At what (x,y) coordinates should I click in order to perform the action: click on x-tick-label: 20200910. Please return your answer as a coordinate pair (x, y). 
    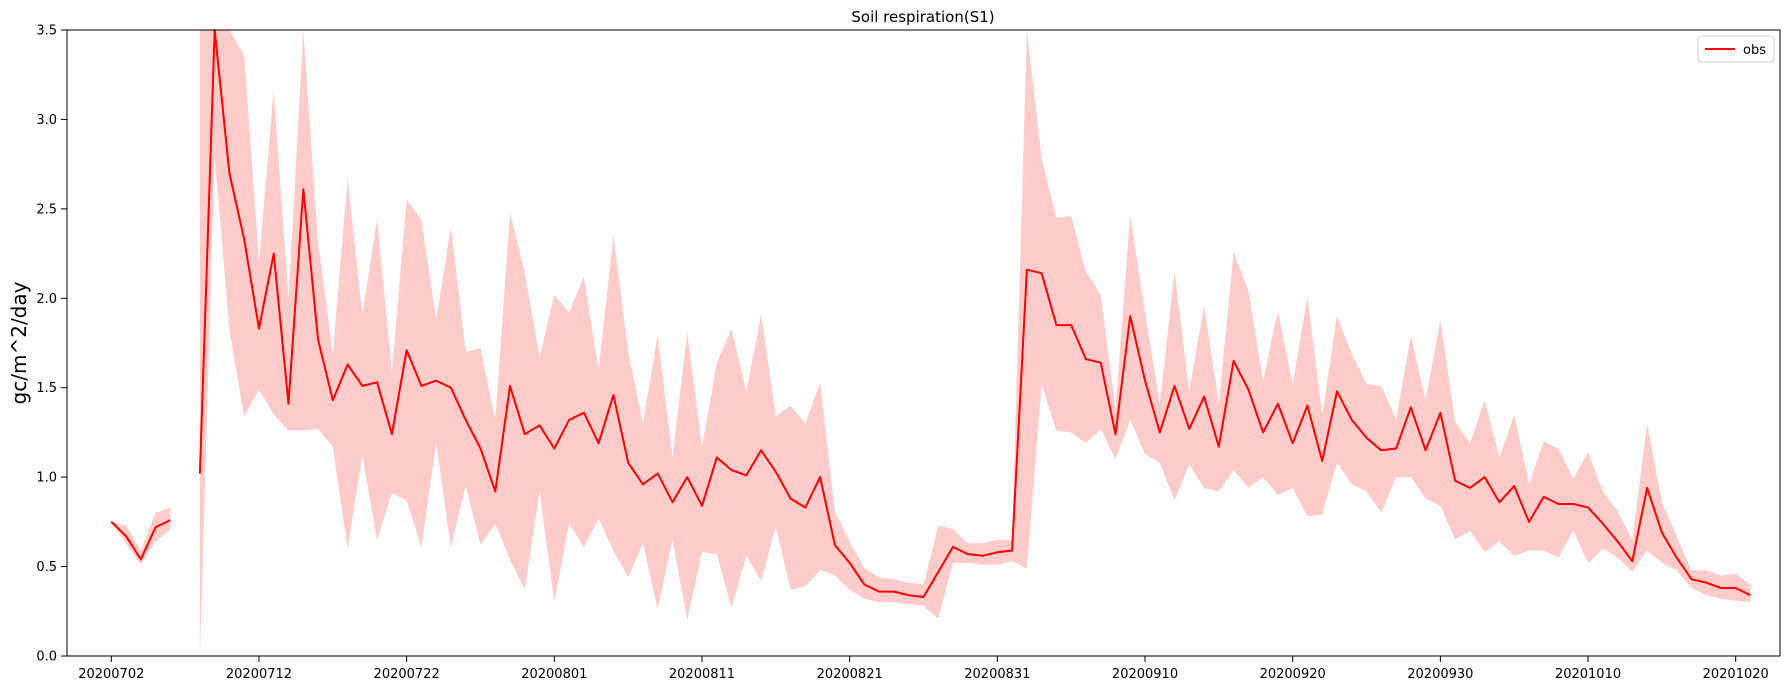
    Looking at the image, I should click on (1145, 674).